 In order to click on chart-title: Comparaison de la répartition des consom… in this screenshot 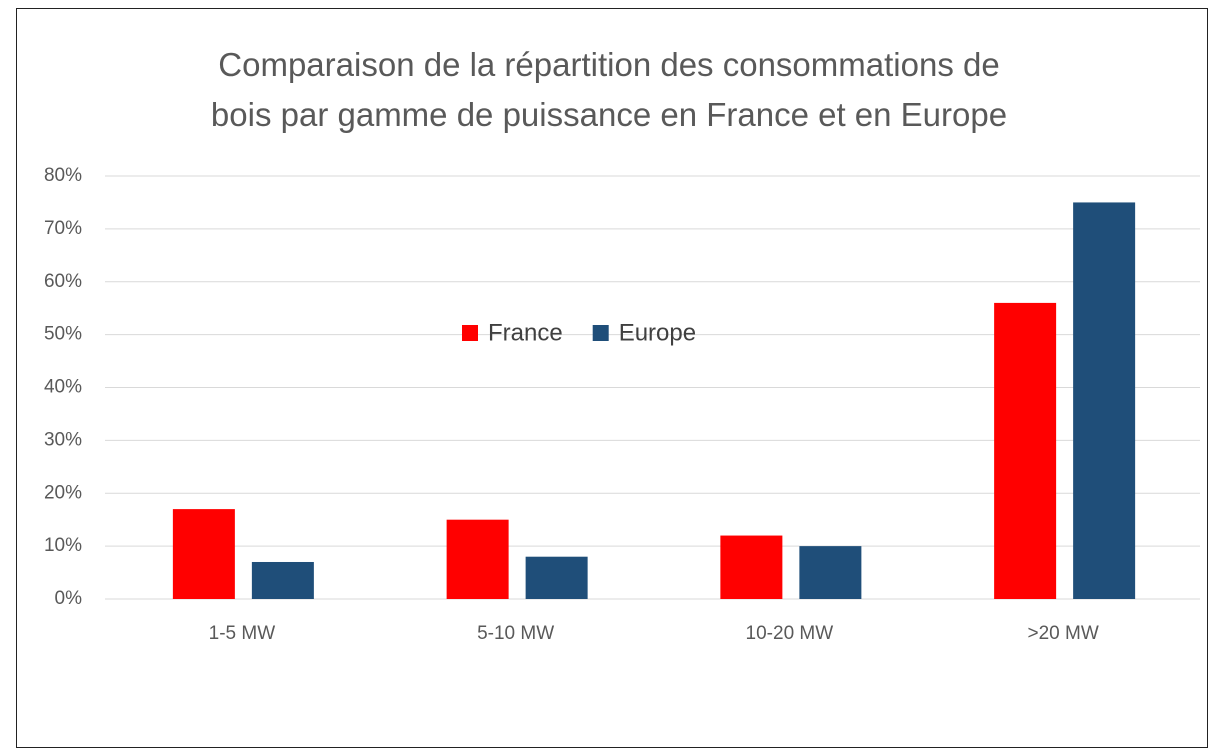, I will do `click(609, 89)`.